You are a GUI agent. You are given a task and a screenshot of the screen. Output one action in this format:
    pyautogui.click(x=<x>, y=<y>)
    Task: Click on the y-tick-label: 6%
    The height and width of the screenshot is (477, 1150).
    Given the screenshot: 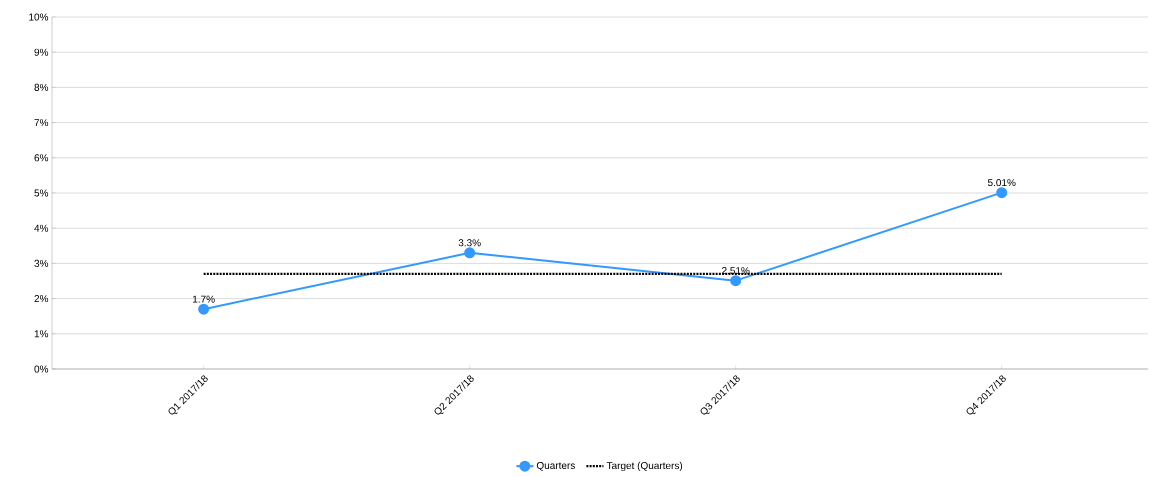 What is the action you would take?
    pyautogui.click(x=41, y=158)
    